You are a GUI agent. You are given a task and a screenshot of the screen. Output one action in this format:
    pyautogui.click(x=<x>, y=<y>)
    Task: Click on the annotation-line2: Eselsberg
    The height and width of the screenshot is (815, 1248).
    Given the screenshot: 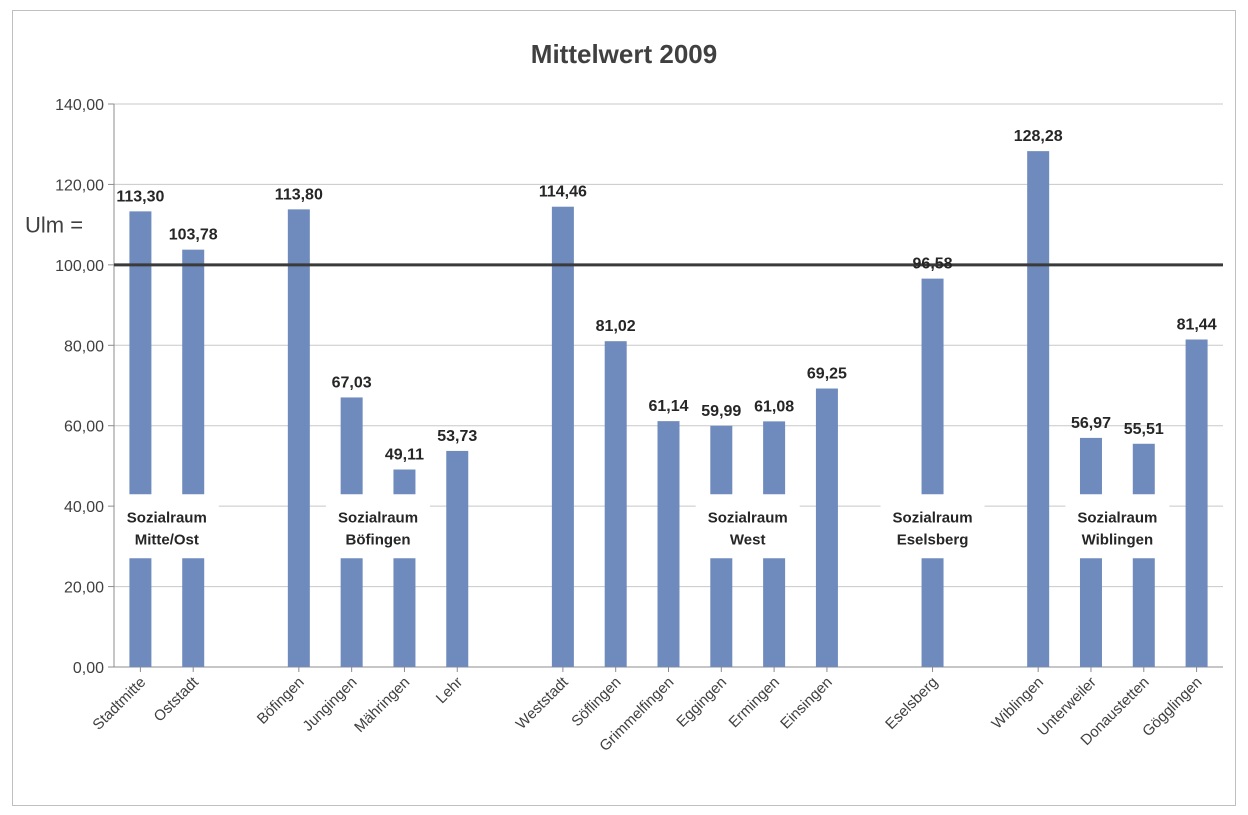 What is the action you would take?
    pyautogui.click(x=933, y=539)
    